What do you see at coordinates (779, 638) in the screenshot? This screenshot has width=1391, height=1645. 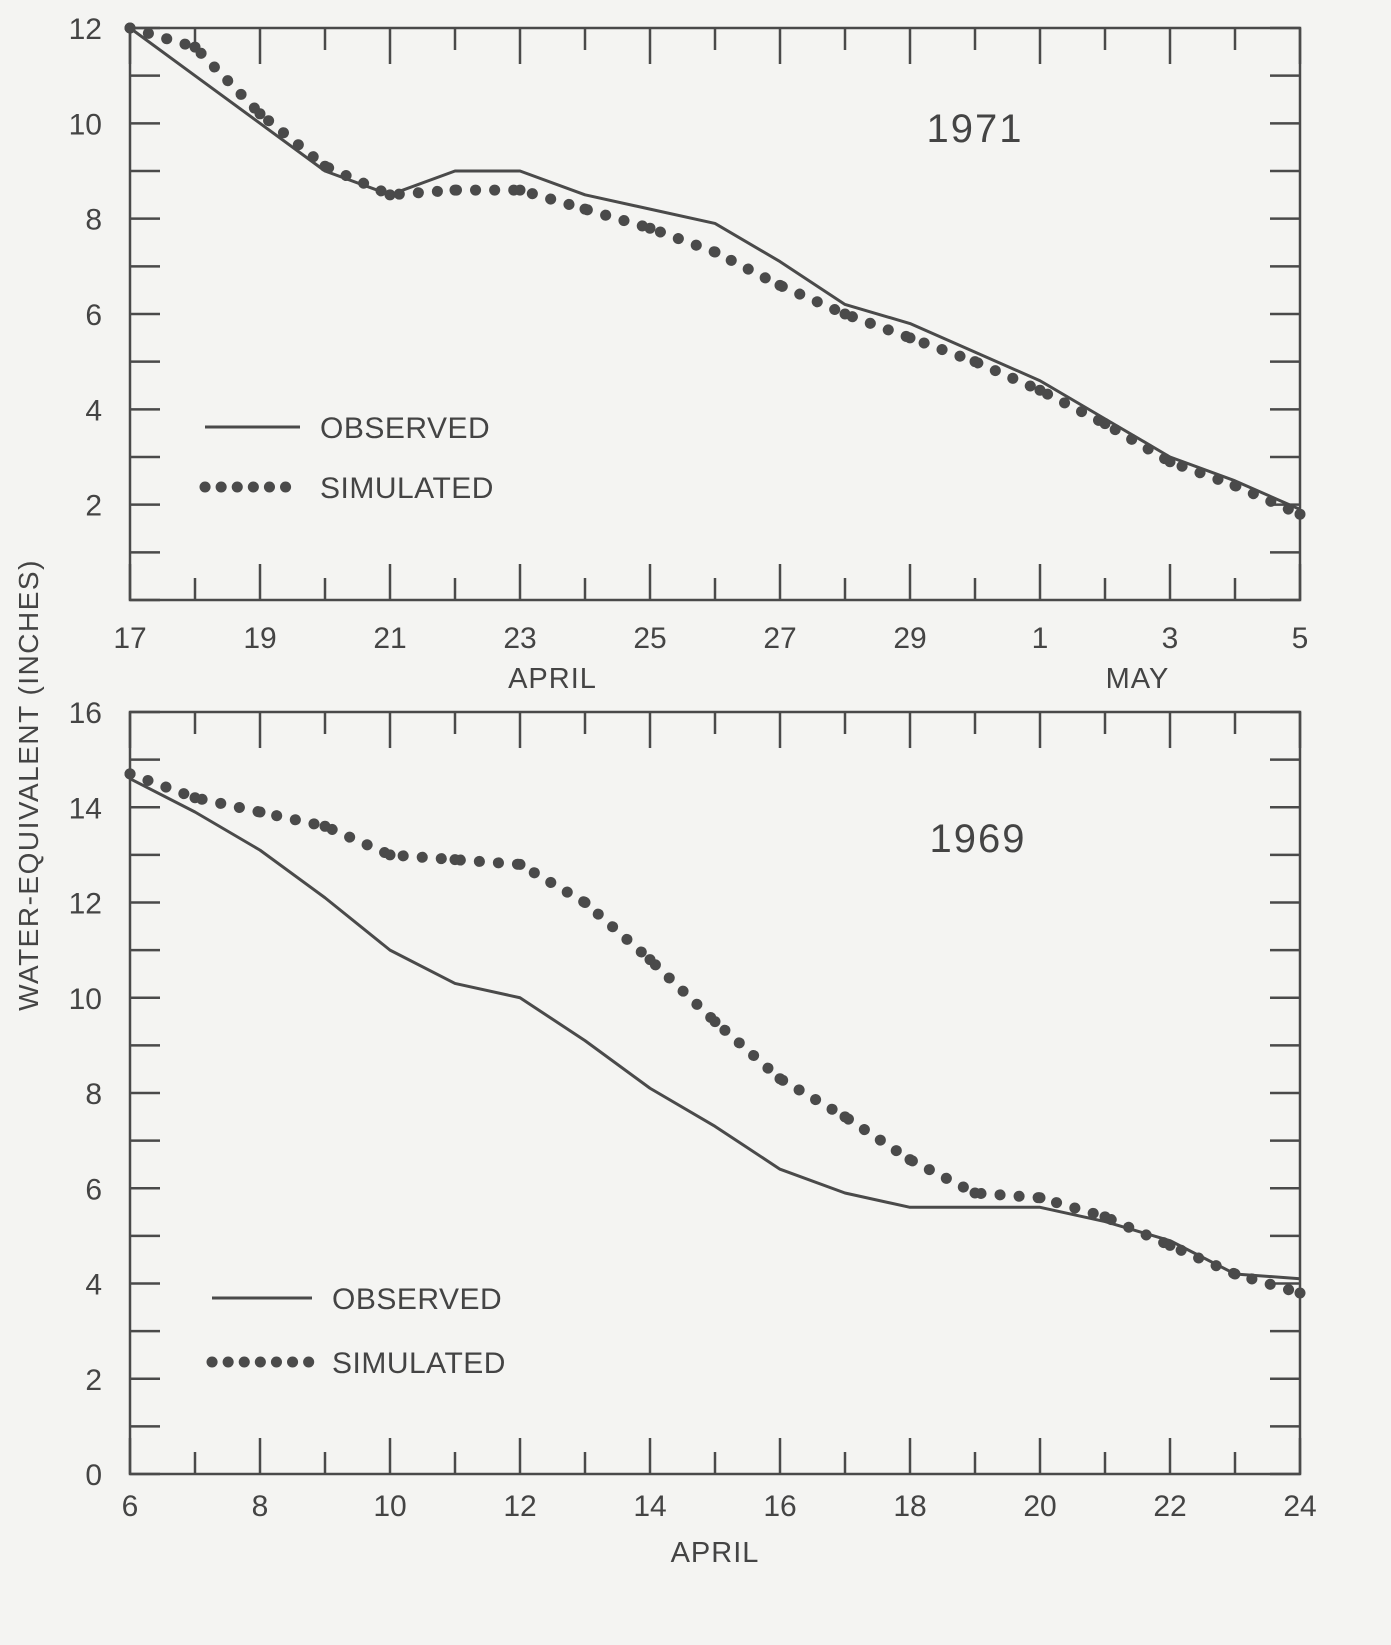 I see `x-tick-label: 27` at bounding box center [779, 638].